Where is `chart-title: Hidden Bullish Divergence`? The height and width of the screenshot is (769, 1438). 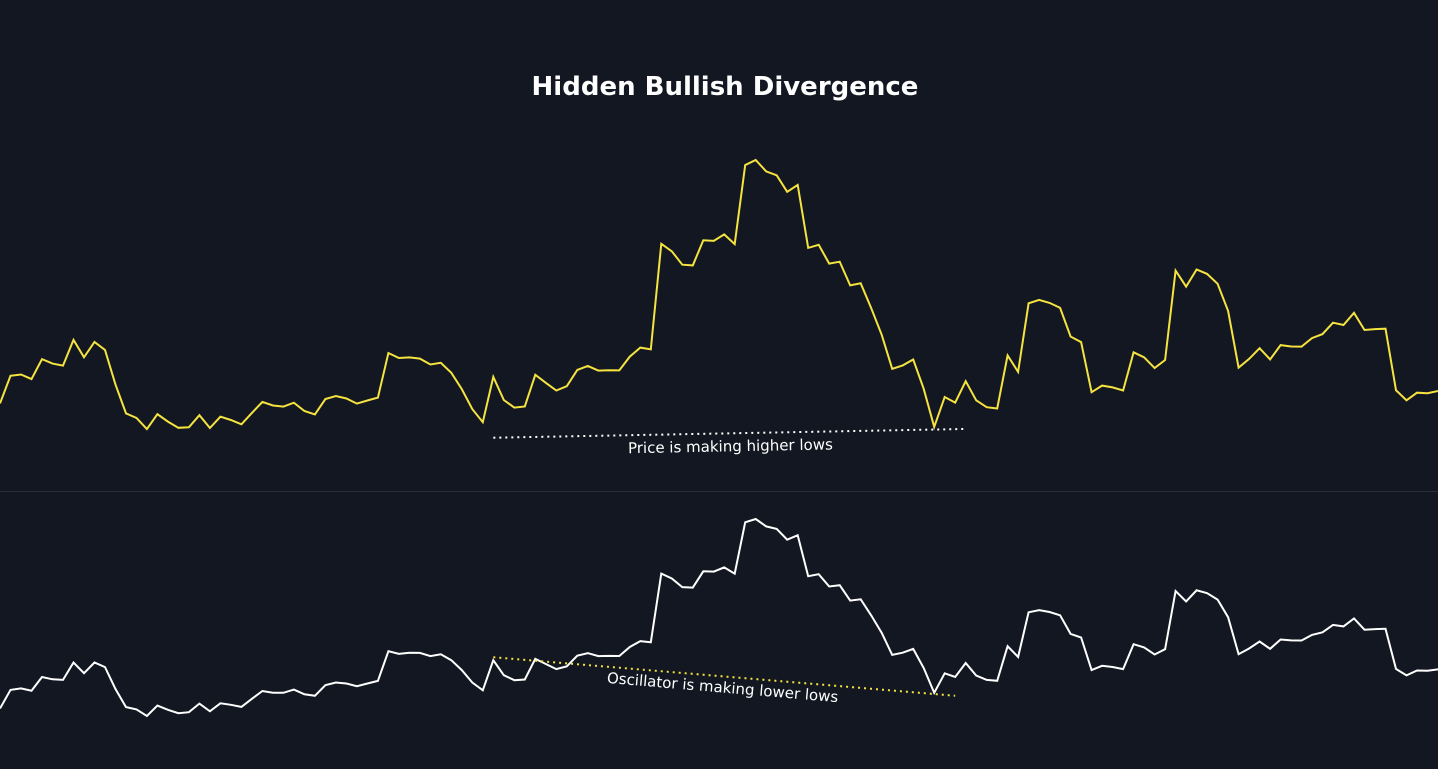 chart-title: Hidden Bullish Divergence is located at coordinates (725, 87).